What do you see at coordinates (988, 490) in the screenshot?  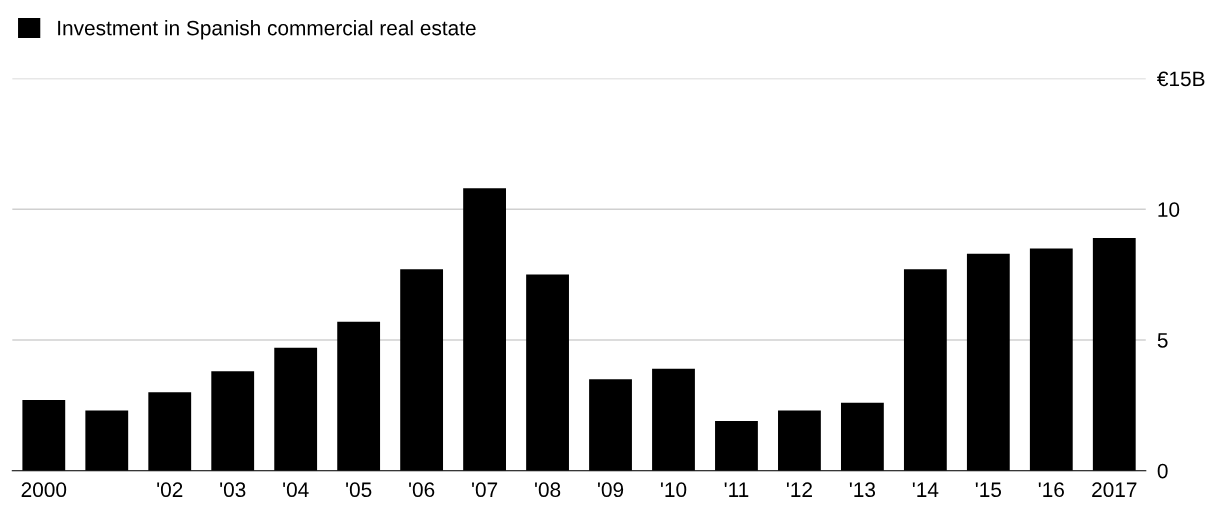 I see `x-tick-label: '15` at bounding box center [988, 490].